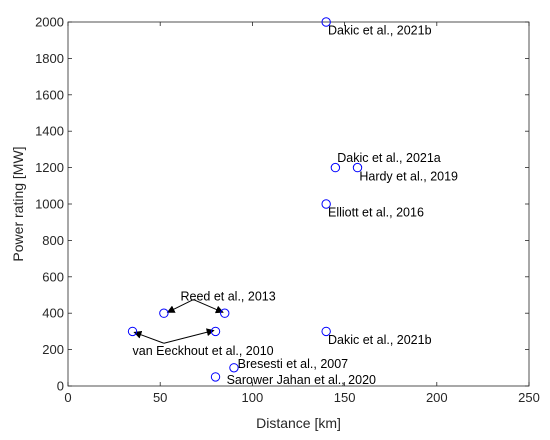 This screenshot has height=440, width=550. I want to click on y-axis-label: Power rating [MW], so click(18, 203).